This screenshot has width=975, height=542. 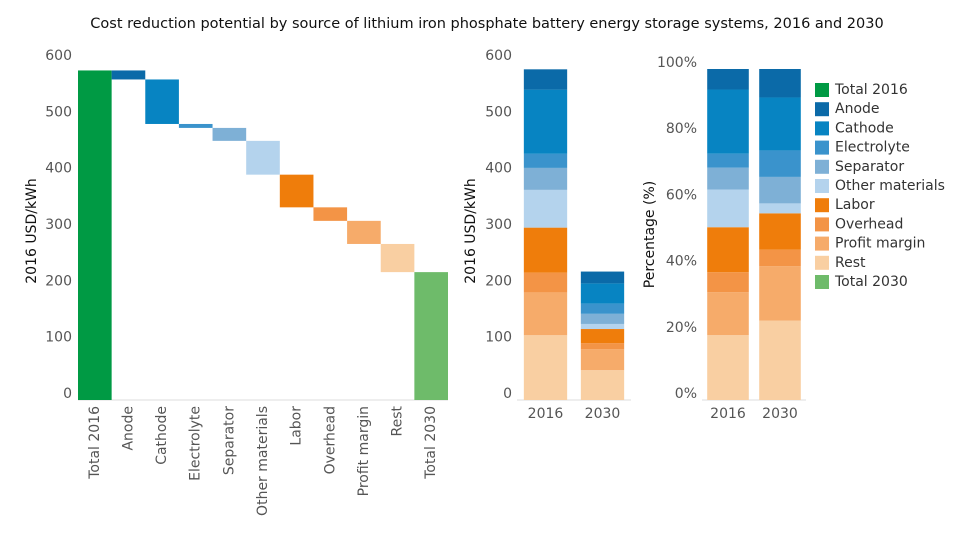 I want to click on x-tick-label: Overhead, so click(x=330, y=440).